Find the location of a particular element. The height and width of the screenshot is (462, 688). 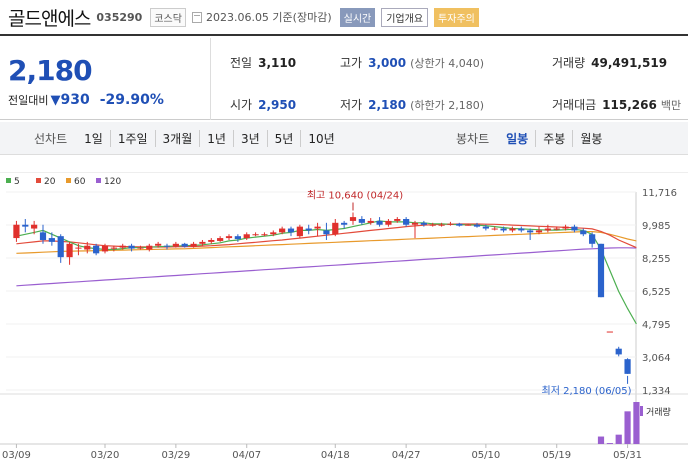

range-1y: 1년 is located at coordinates (216, 138).